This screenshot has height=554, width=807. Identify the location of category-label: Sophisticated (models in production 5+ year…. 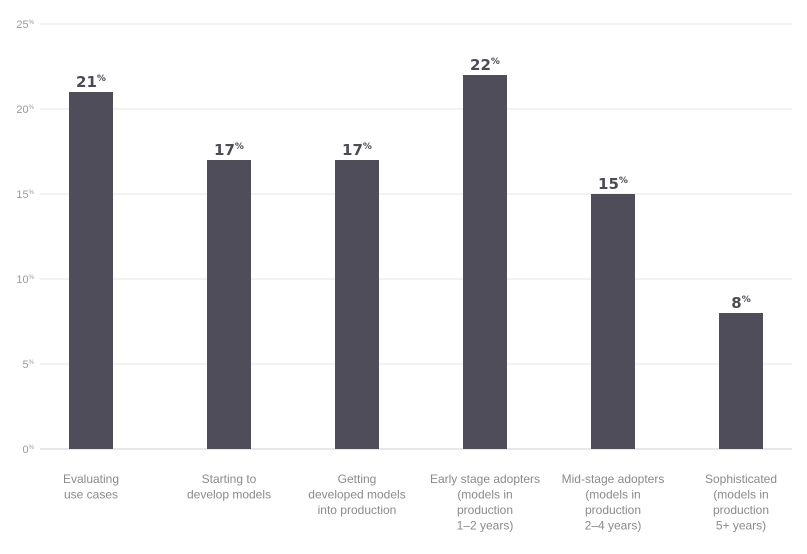
(741, 502).